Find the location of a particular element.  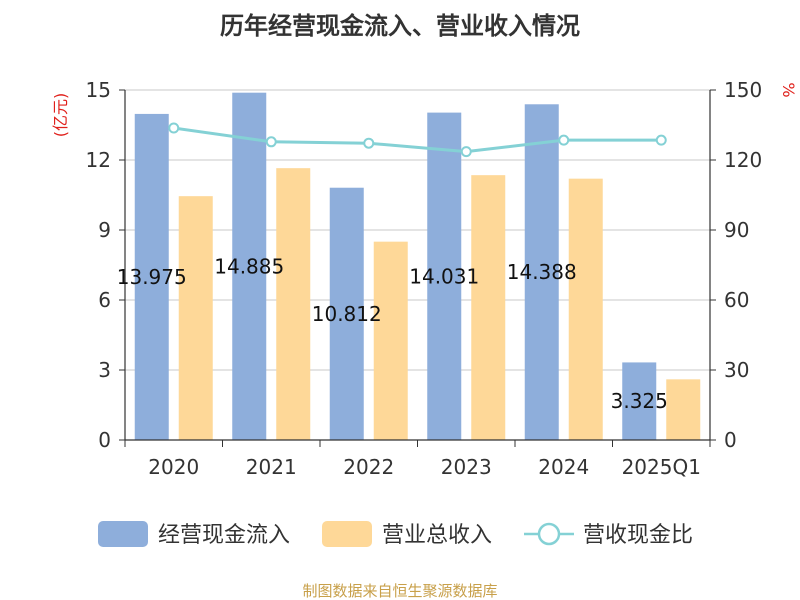

legend-marker is located at coordinates (549, 534).